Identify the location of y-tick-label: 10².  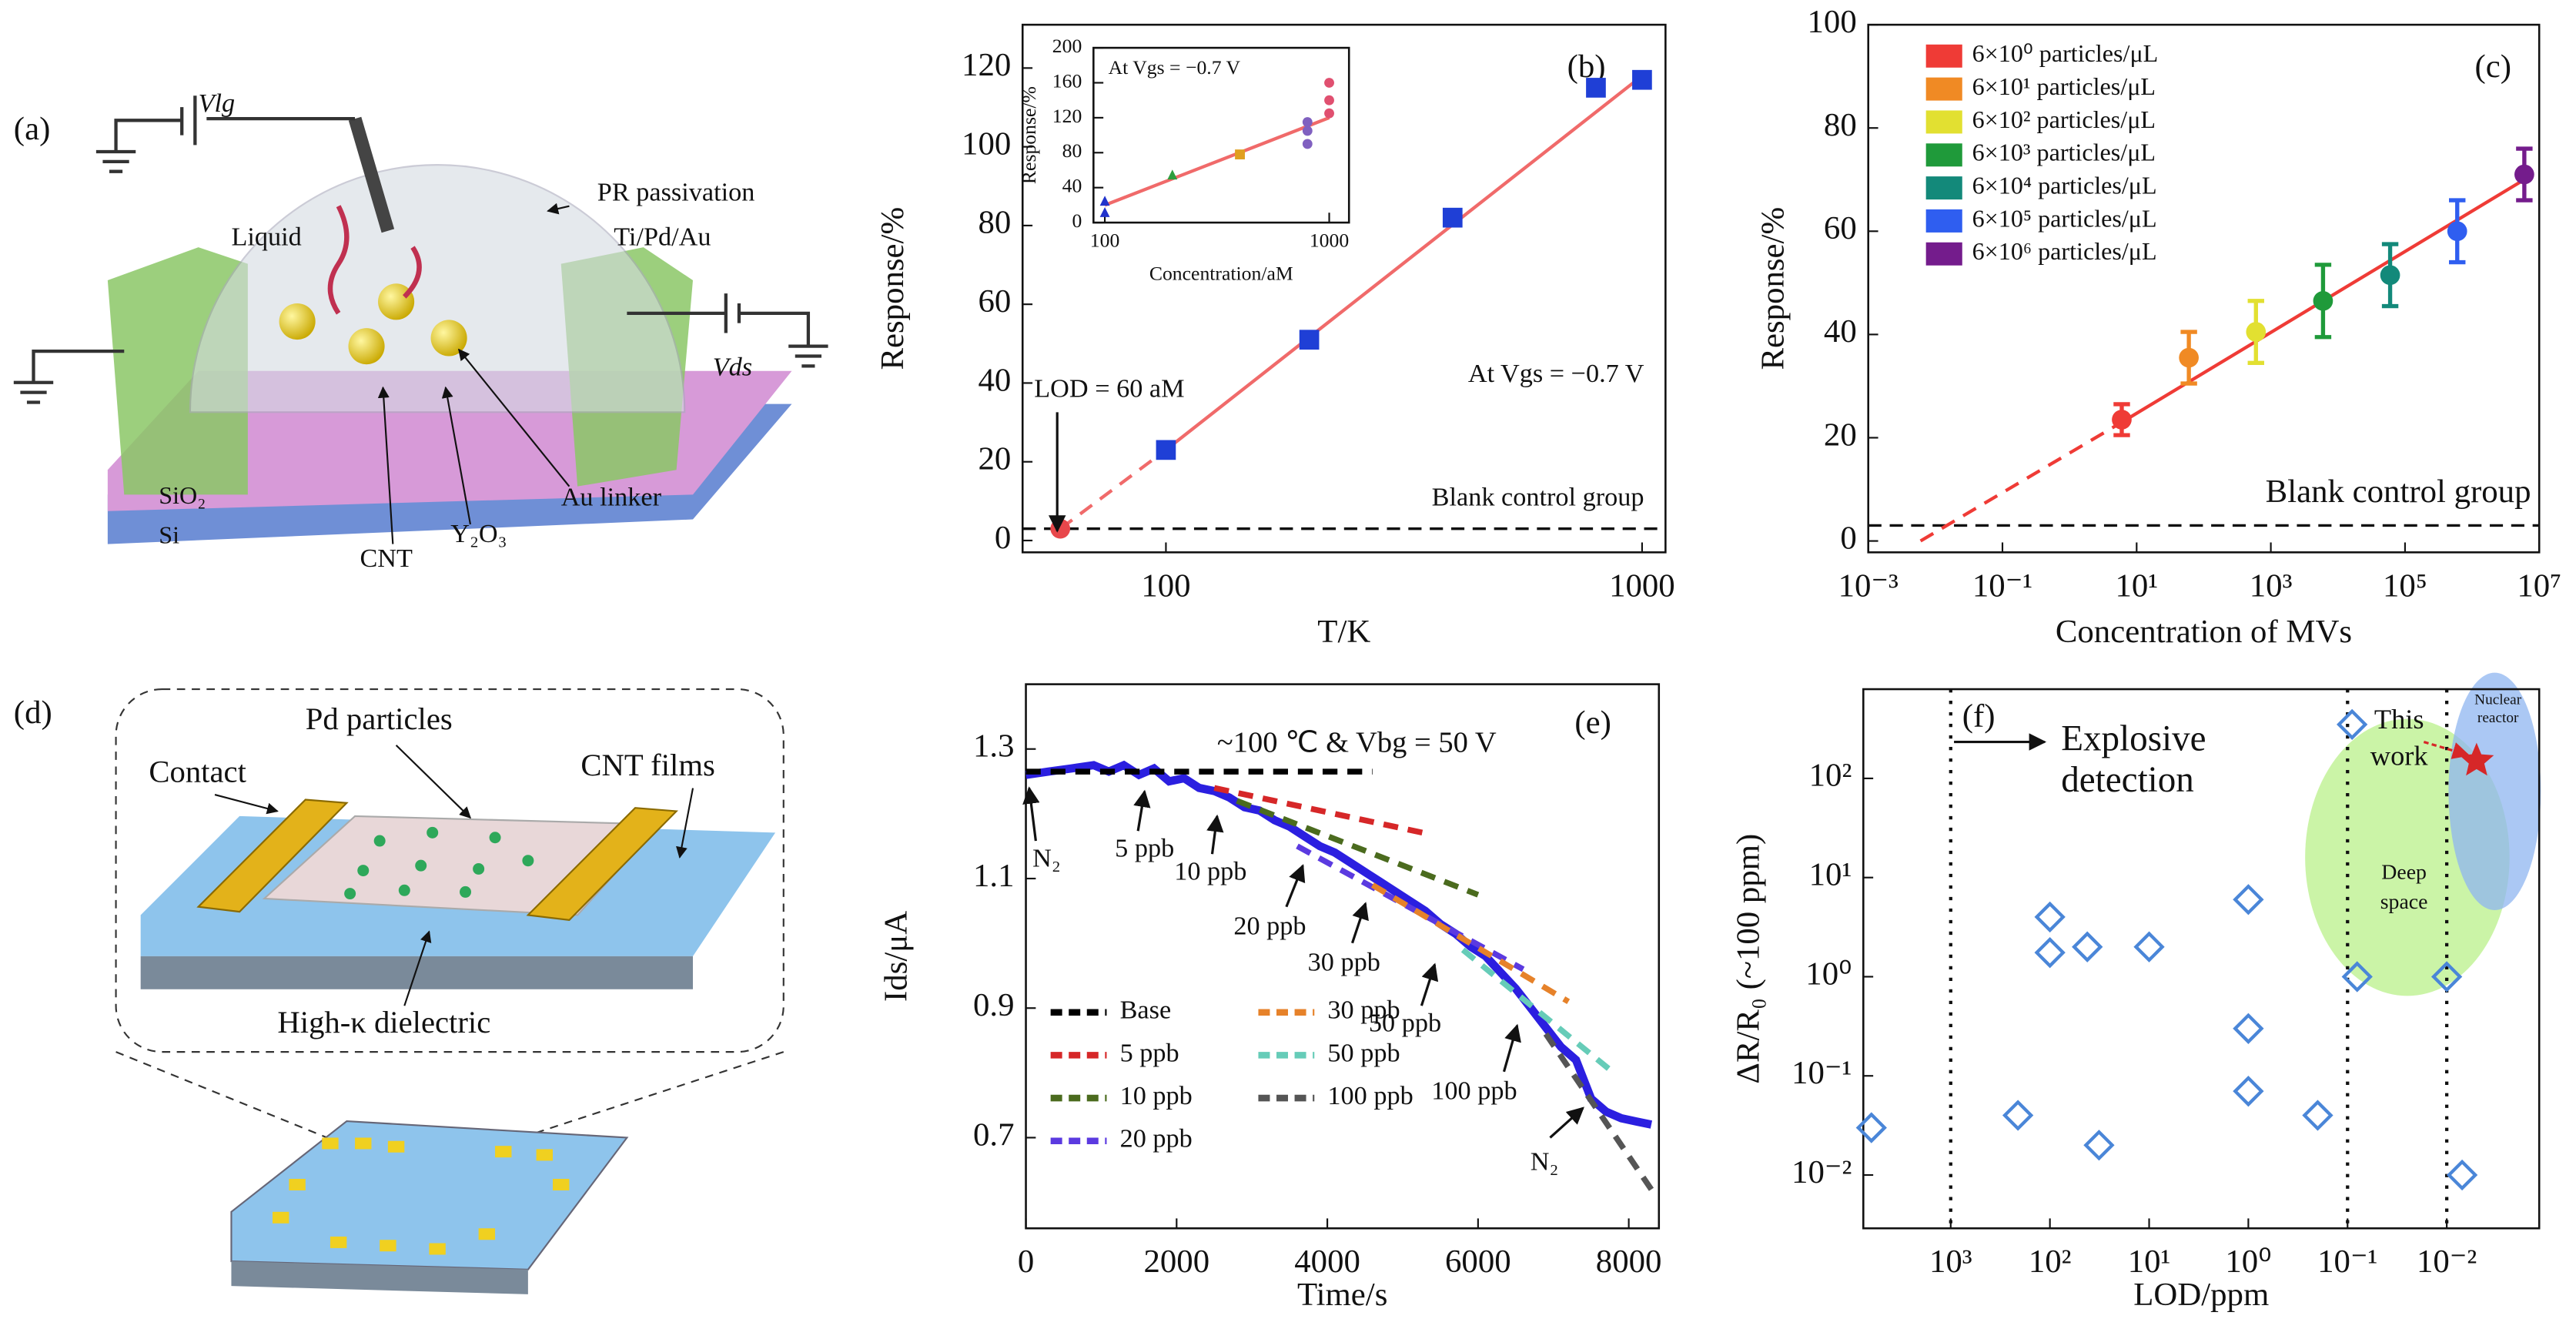
(1830, 776).